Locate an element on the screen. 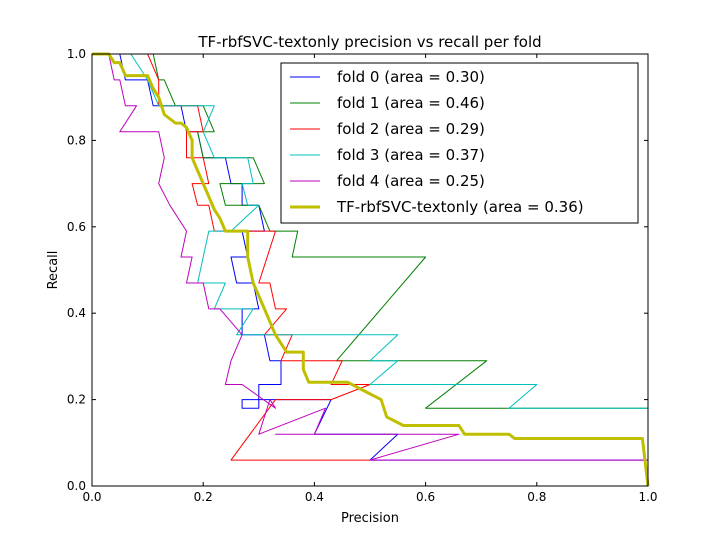 This screenshot has height=540, width=720. legend-label-0: fold 0 (area = 0.30) is located at coordinates (411, 77).